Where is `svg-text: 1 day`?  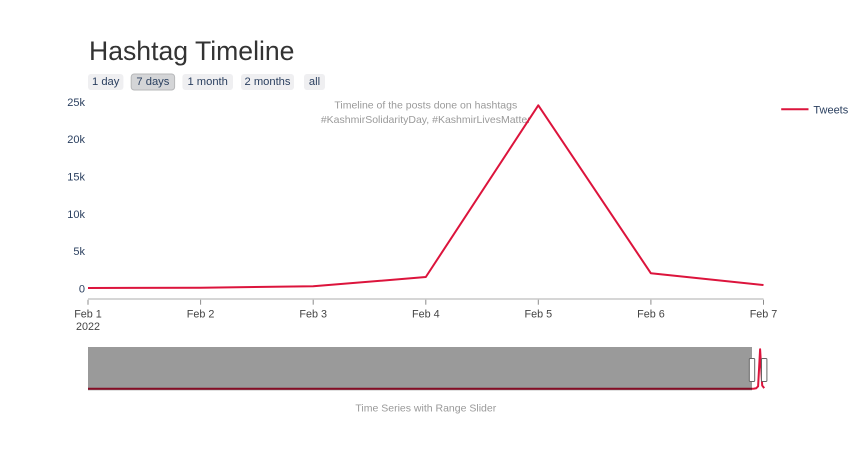
svg-text: 1 day is located at coordinates (106, 82).